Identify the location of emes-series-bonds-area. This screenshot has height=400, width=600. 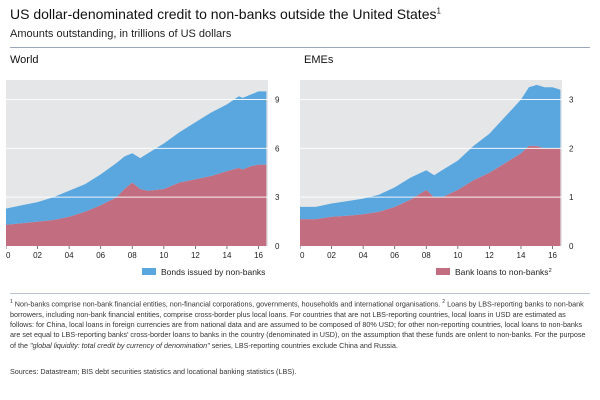
(430, 152).